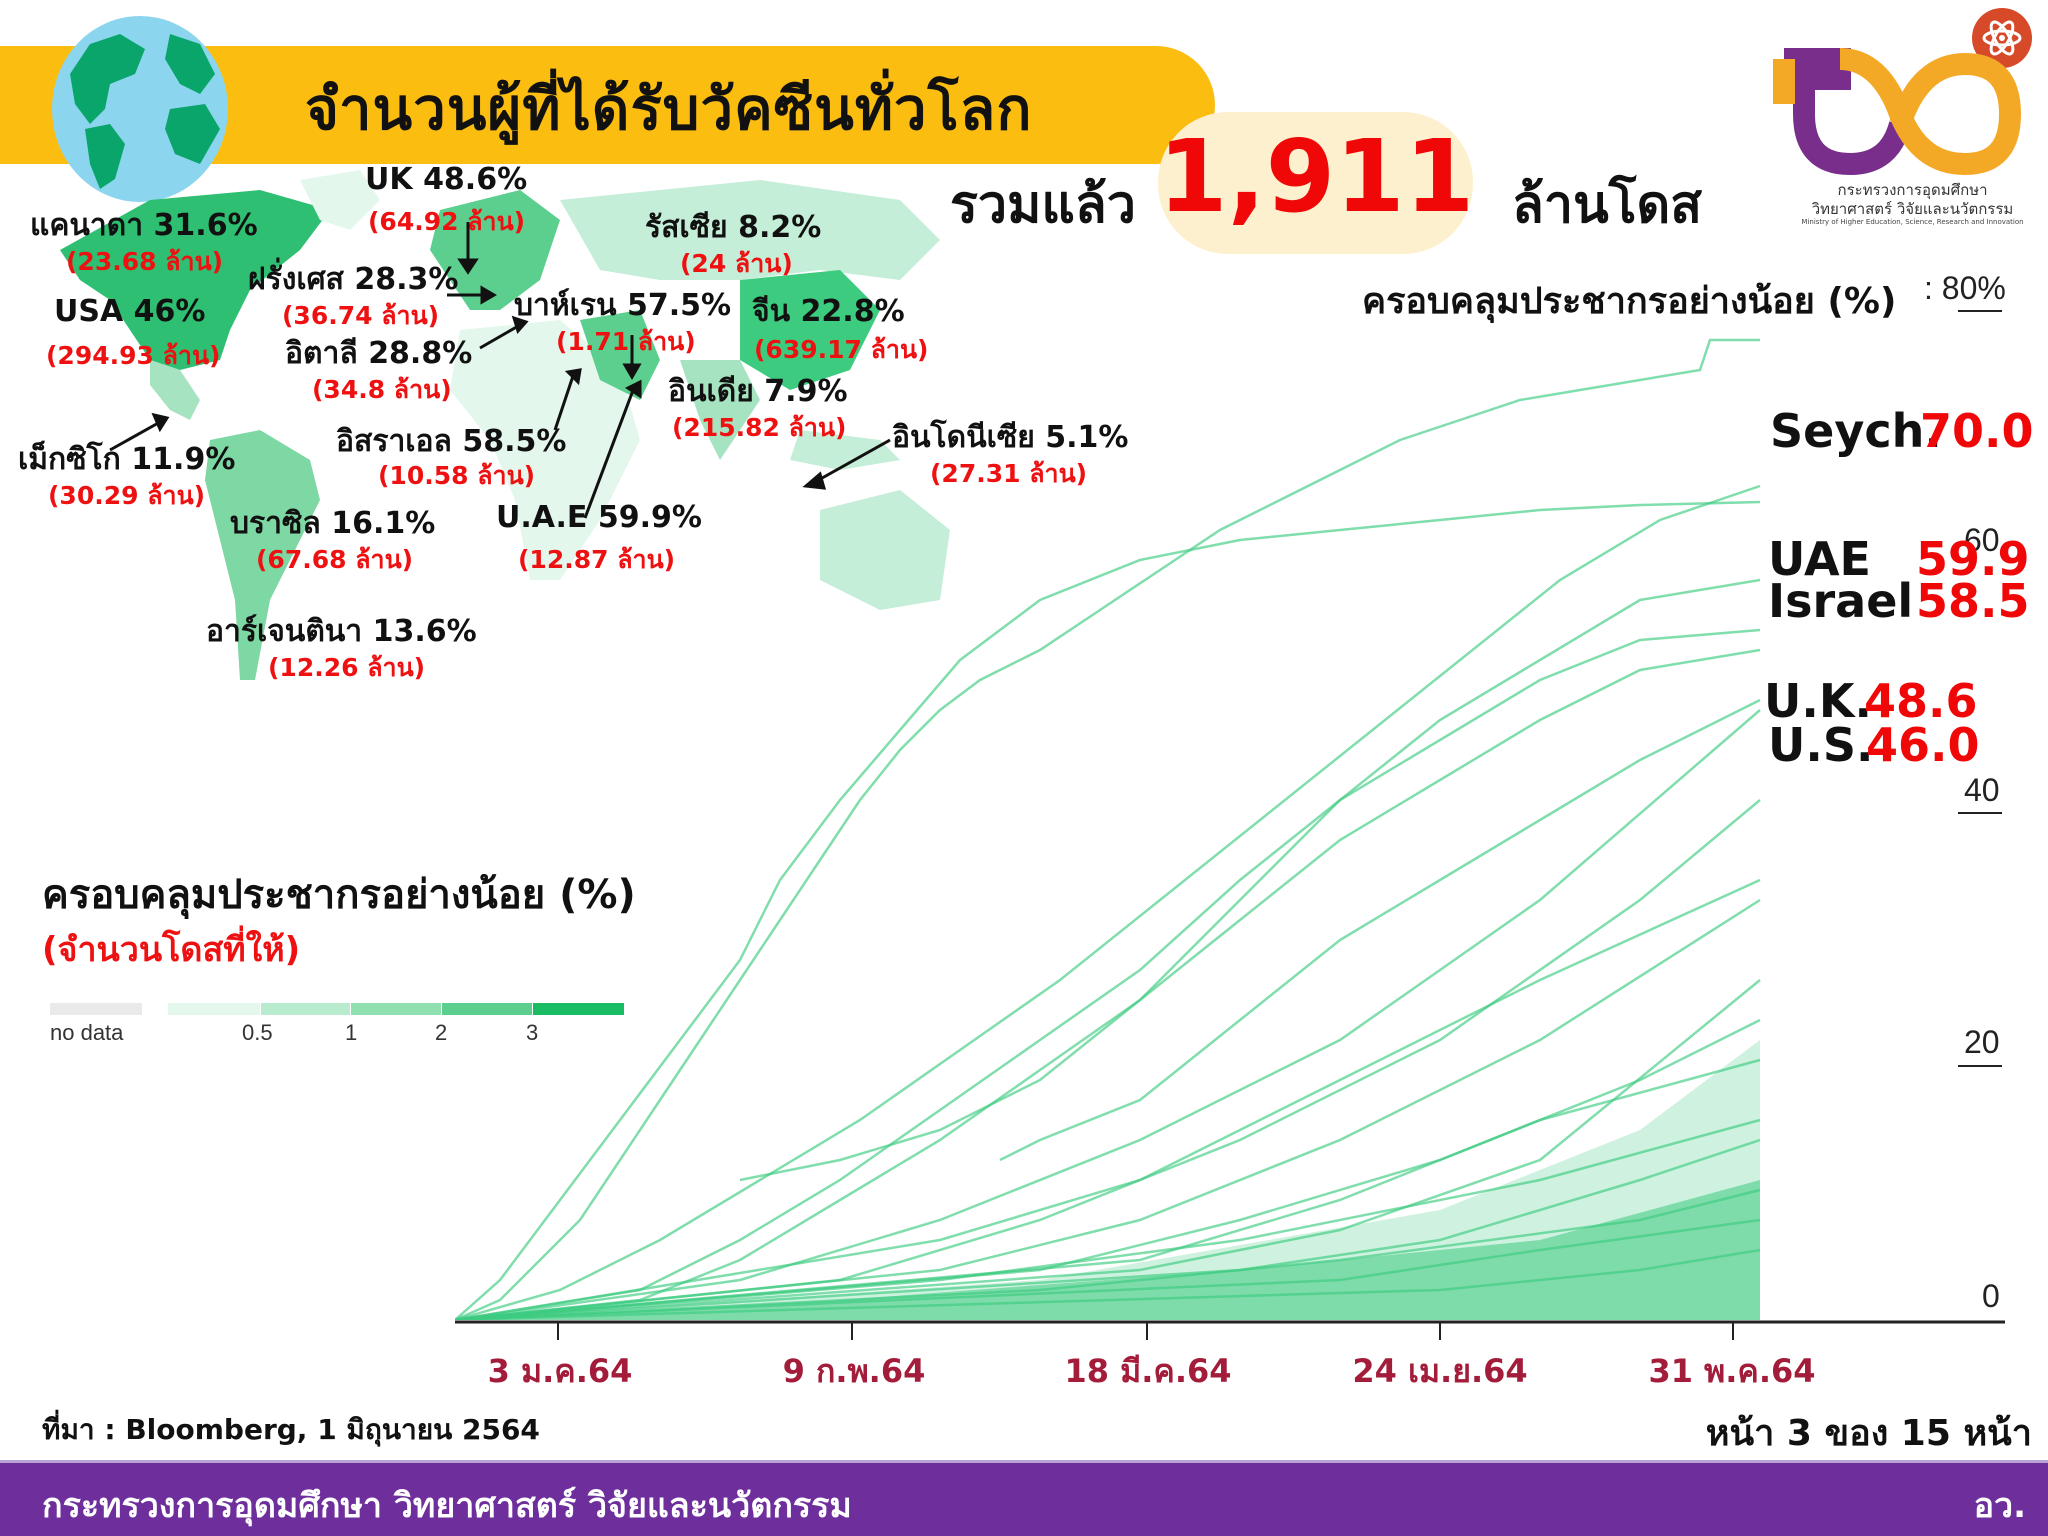 The width and height of the screenshot is (2048, 1536). What do you see at coordinates (130, 311) in the screenshot?
I see `map-label-usa: USA 46%` at bounding box center [130, 311].